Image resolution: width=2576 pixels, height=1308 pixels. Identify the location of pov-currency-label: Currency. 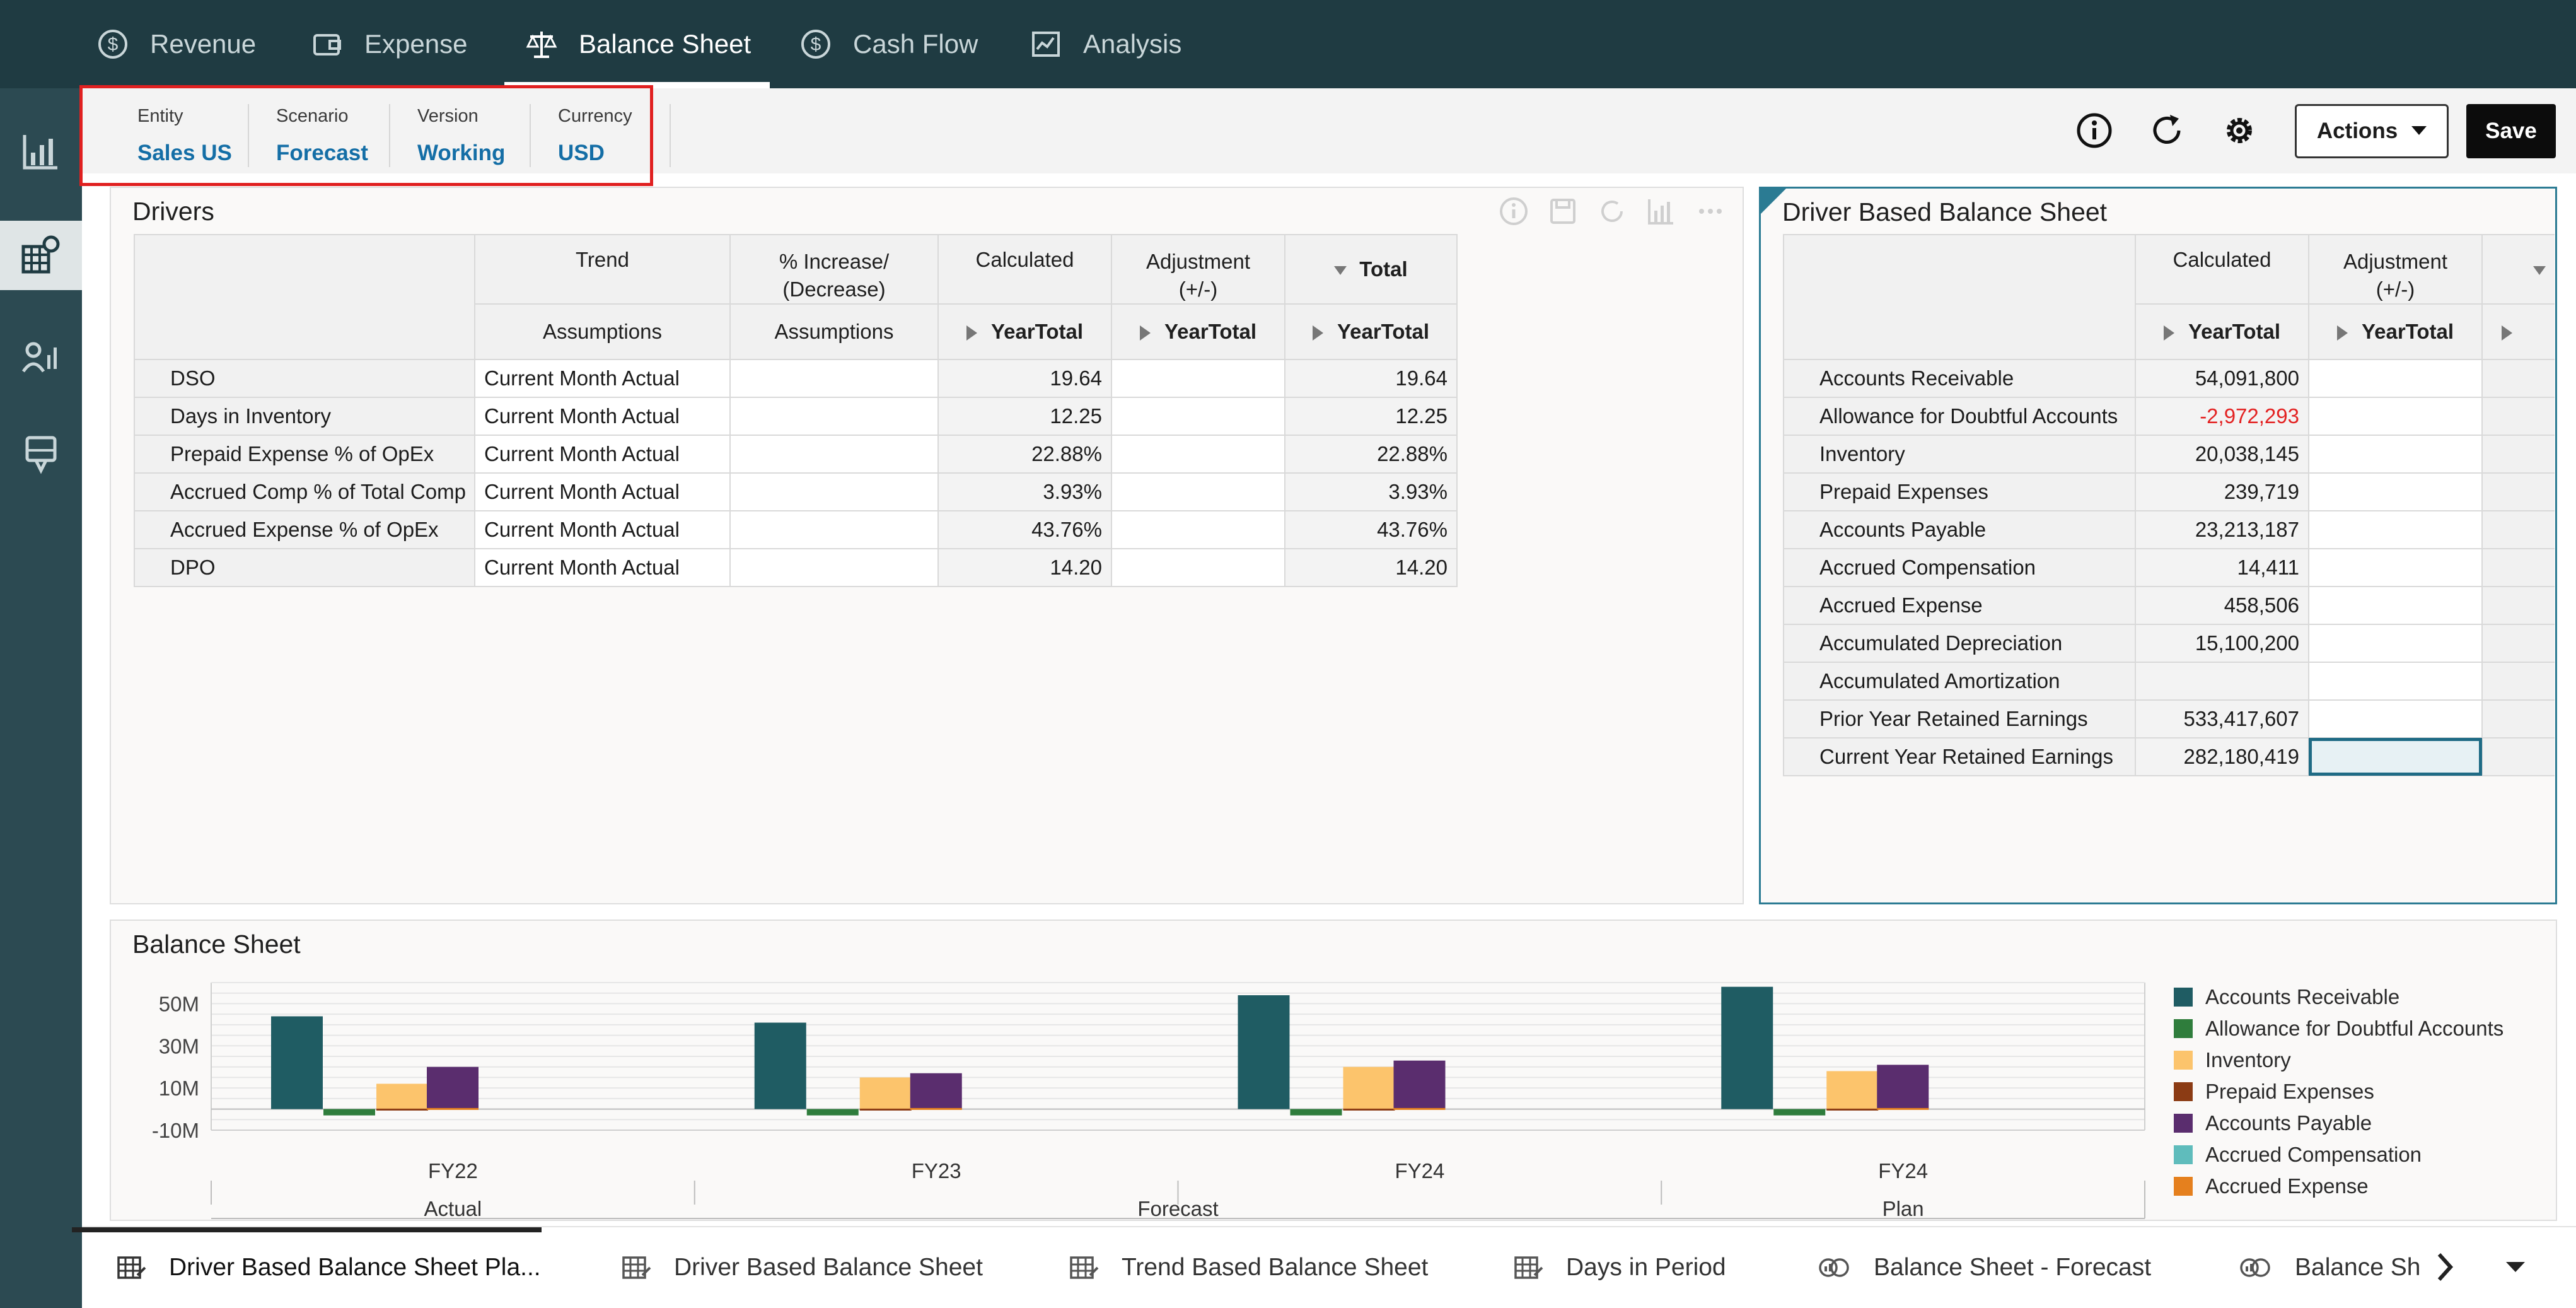
(595, 116).